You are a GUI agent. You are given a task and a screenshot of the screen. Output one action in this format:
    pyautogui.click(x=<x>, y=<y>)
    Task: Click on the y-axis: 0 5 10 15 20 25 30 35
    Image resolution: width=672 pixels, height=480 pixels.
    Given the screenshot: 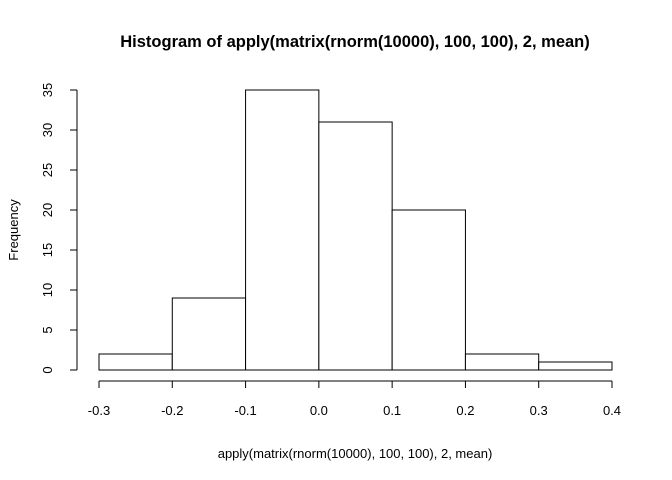 What is the action you would take?
    pyautogui.click(x=59, y=228)
    